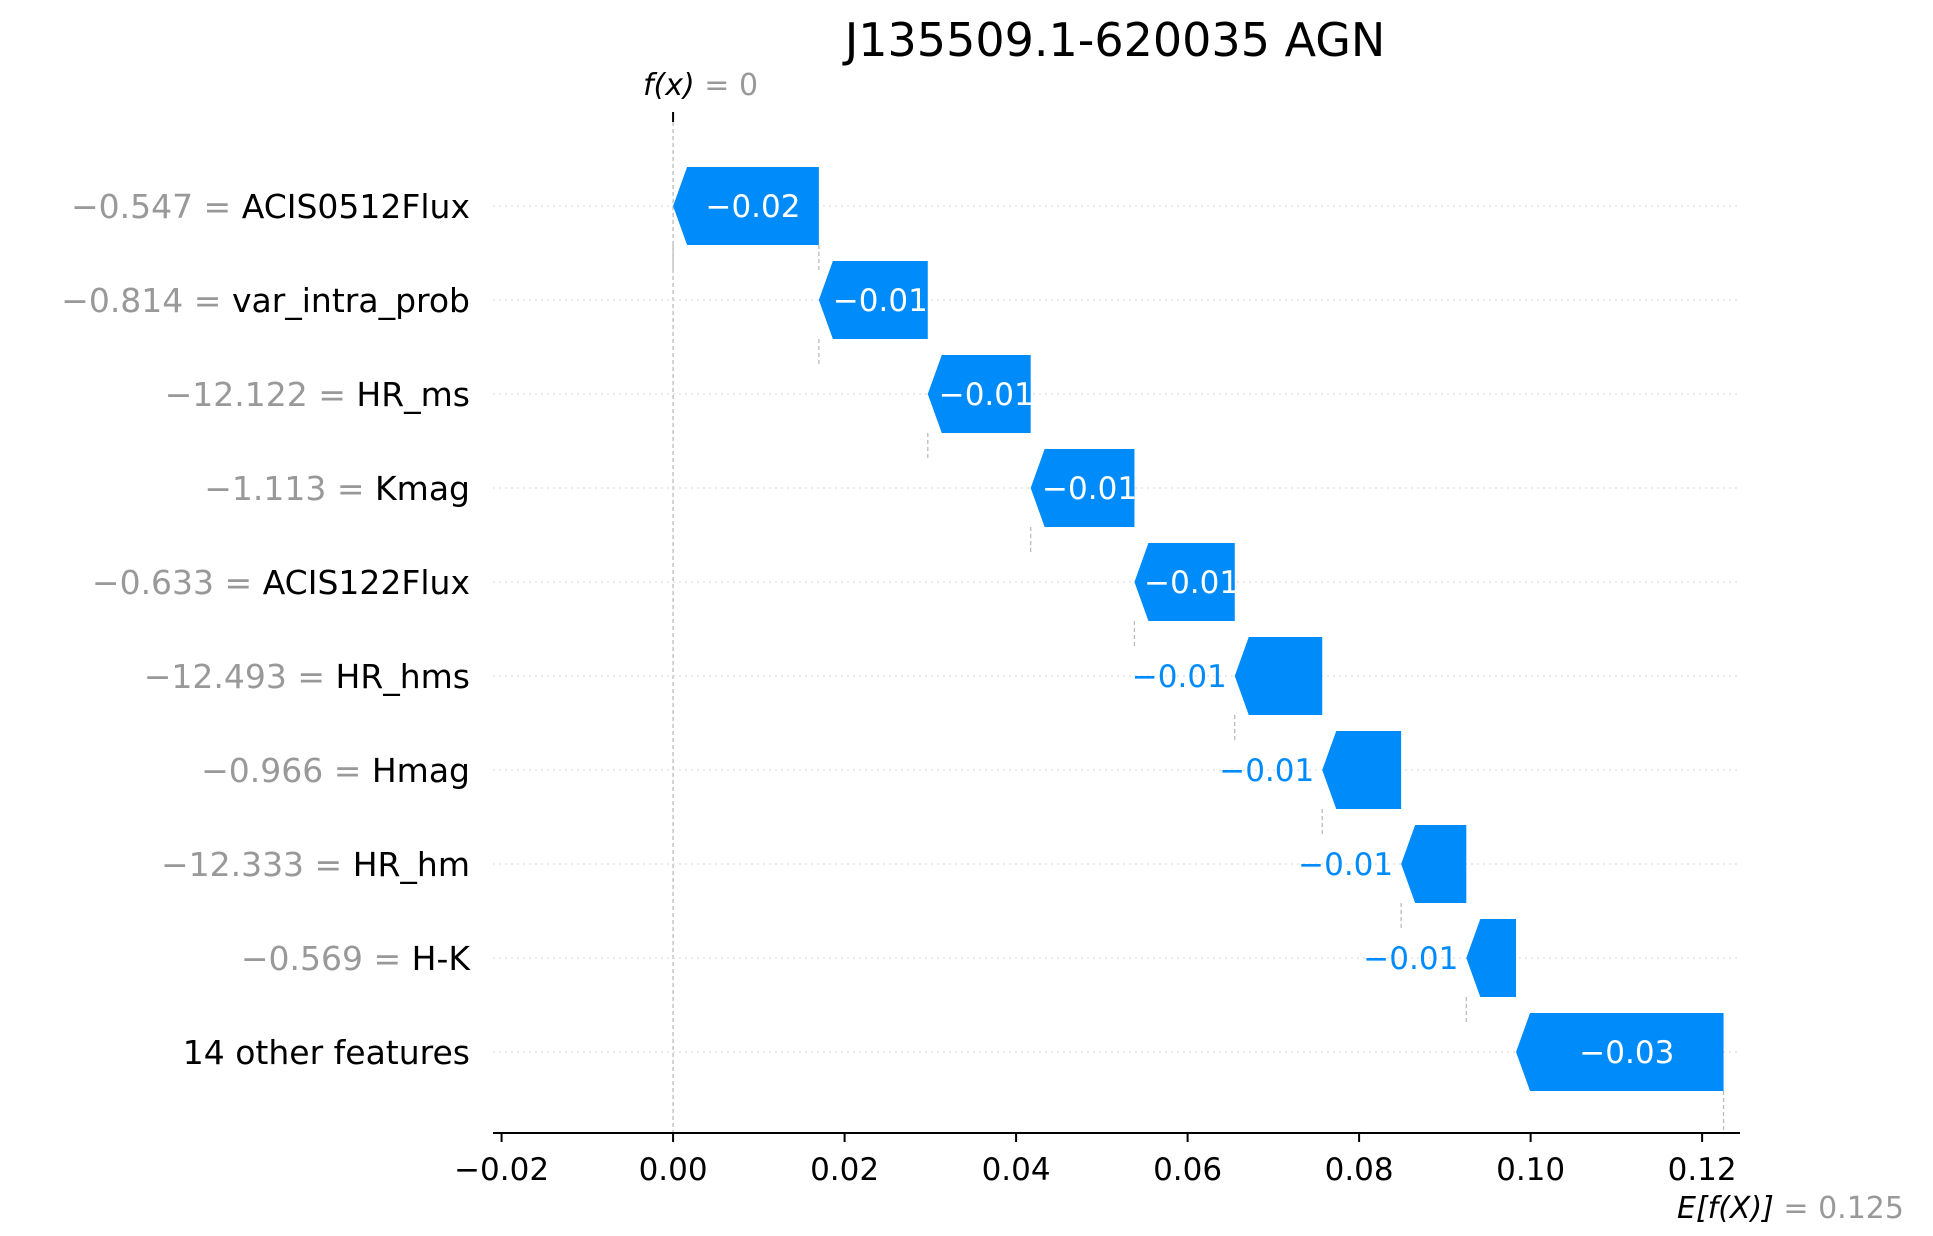  Describe the element at coordinates (413, 394) in the screenshot. I see `feature-name: HR_ms` at that location.